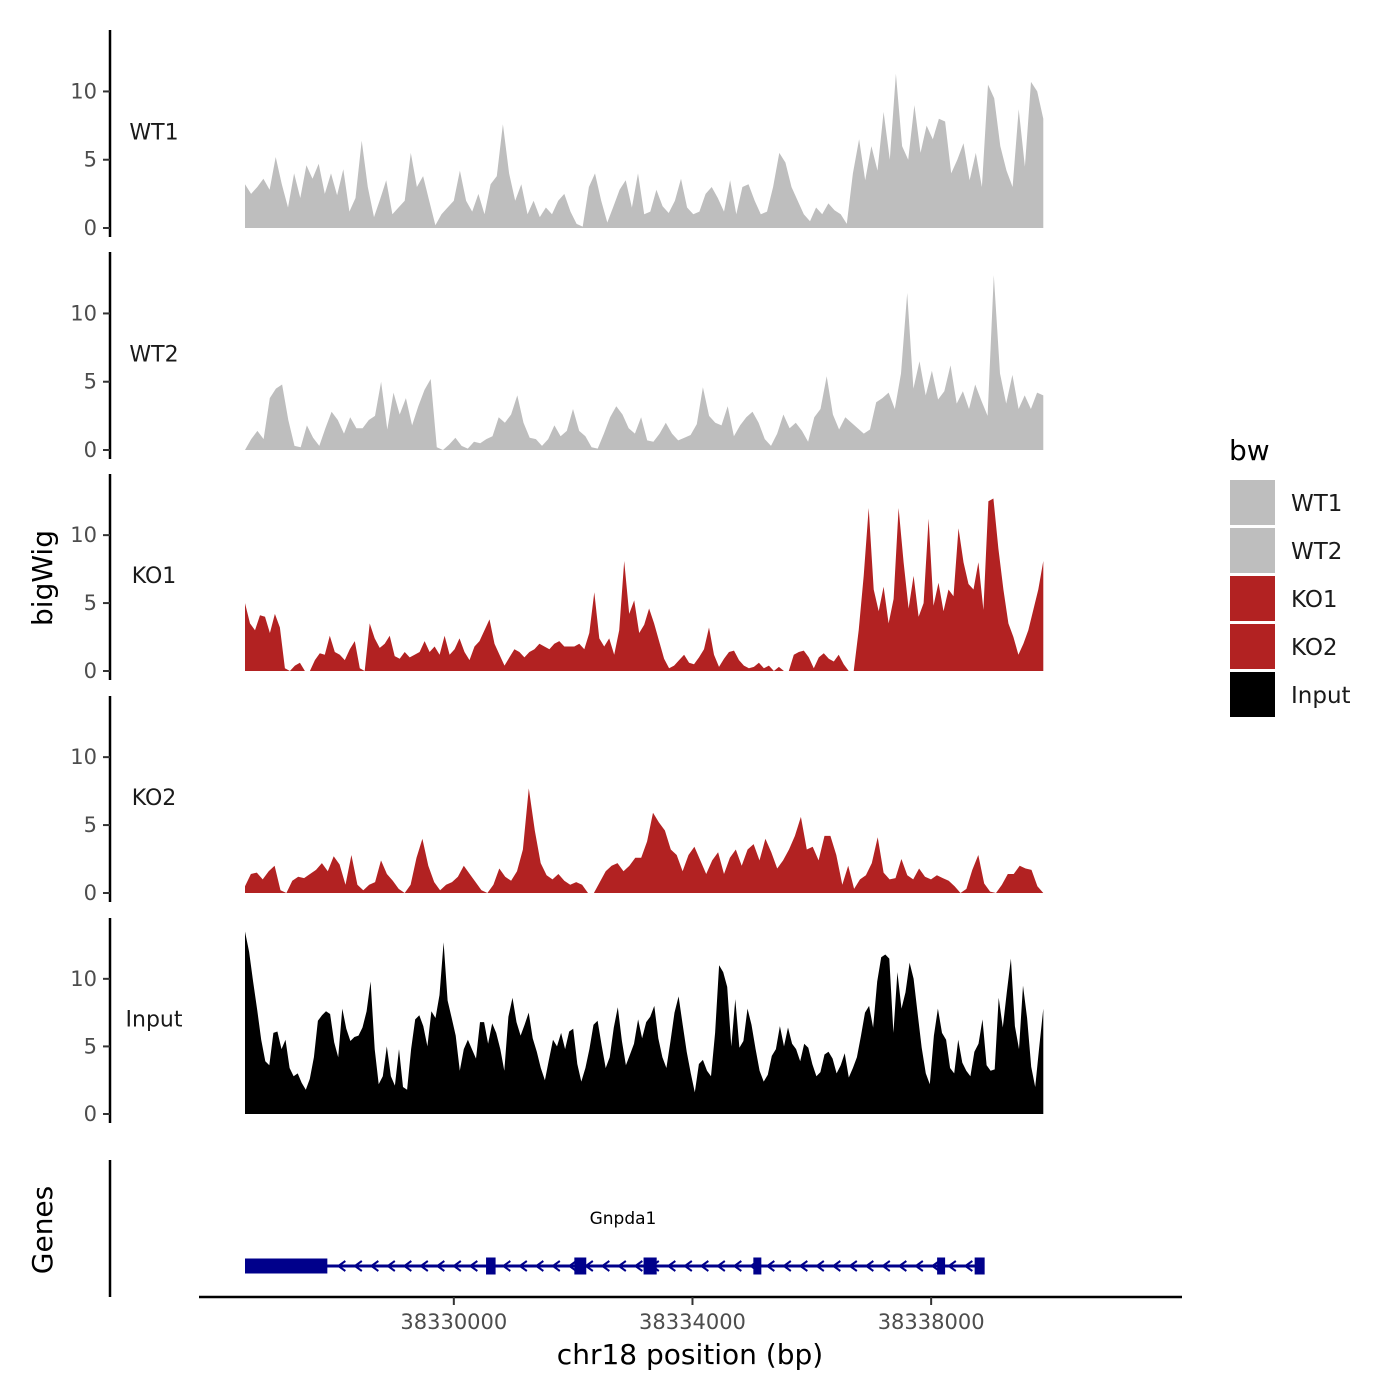 The width and height of the screenshot is (1400, 1400). Describe the element at coordinates (931, 1322) in the screenshot. I see `x-tick-label-38338000: 38338000` at that location.